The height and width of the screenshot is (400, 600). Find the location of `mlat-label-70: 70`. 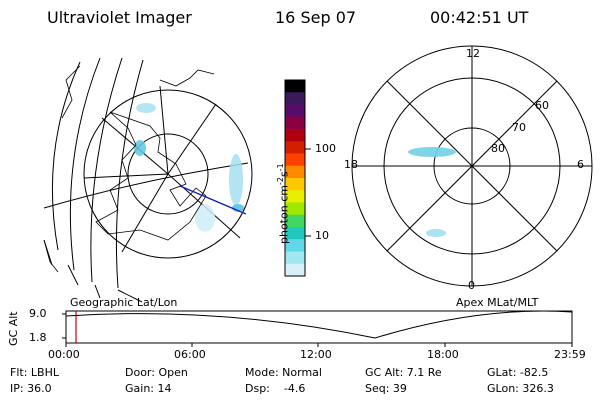

mlat-label-70: 70 is located at coordinates (519, 127).